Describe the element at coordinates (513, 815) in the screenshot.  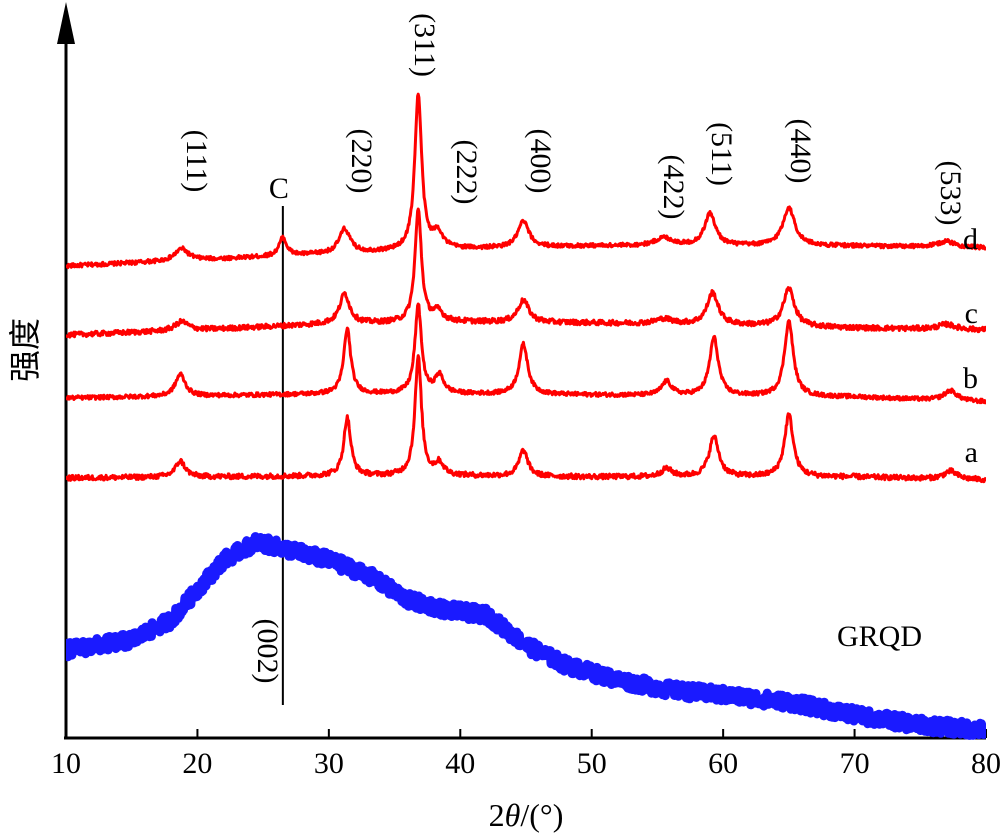
I see `x-axis-title-symbol: θ` at that location.